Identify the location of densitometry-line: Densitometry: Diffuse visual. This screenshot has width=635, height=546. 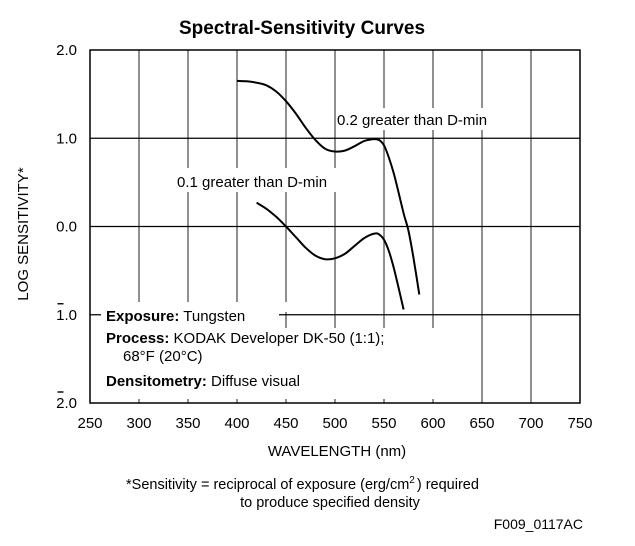
(203, 381).